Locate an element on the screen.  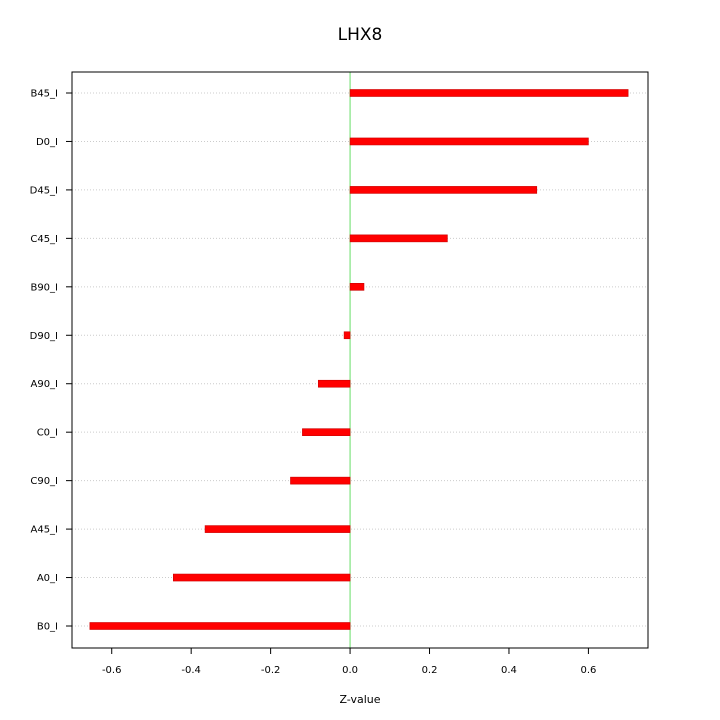
y-tick-label: B45_I is located at coordinates (44, 94).